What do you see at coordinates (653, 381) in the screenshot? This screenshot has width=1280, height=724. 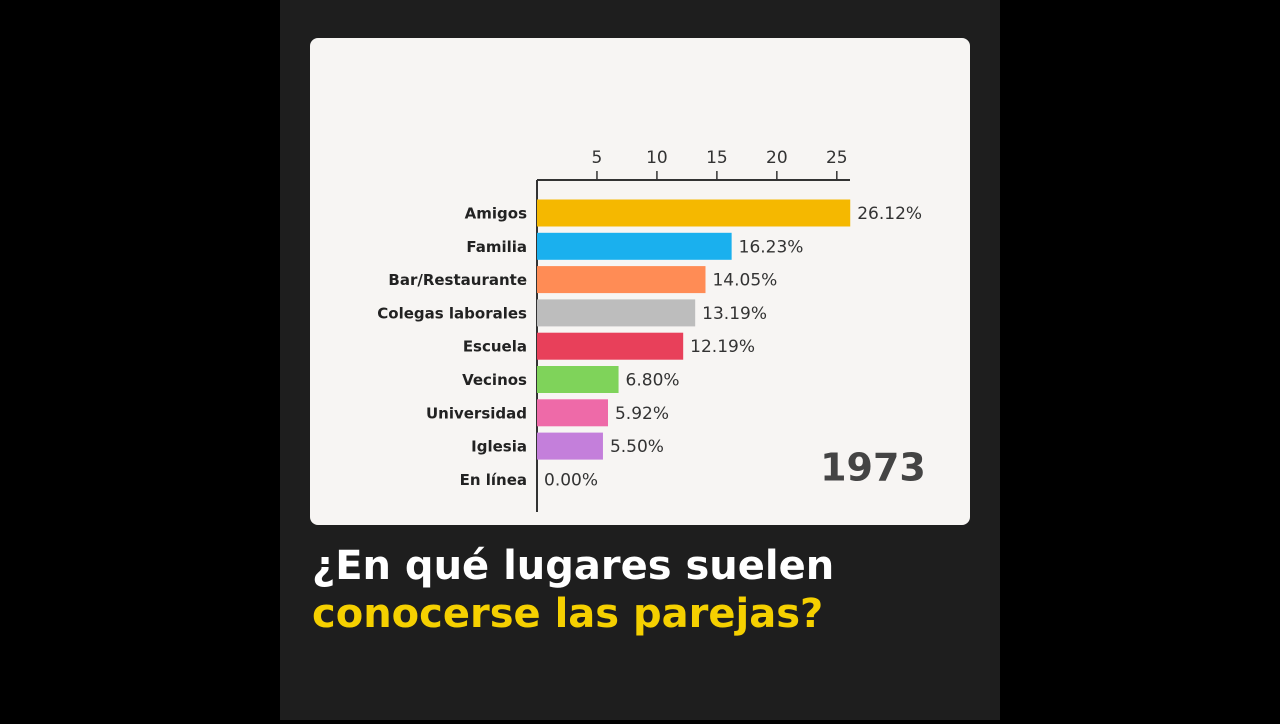 I see `value-label: 6.80%` at bounding box center [653, 381].